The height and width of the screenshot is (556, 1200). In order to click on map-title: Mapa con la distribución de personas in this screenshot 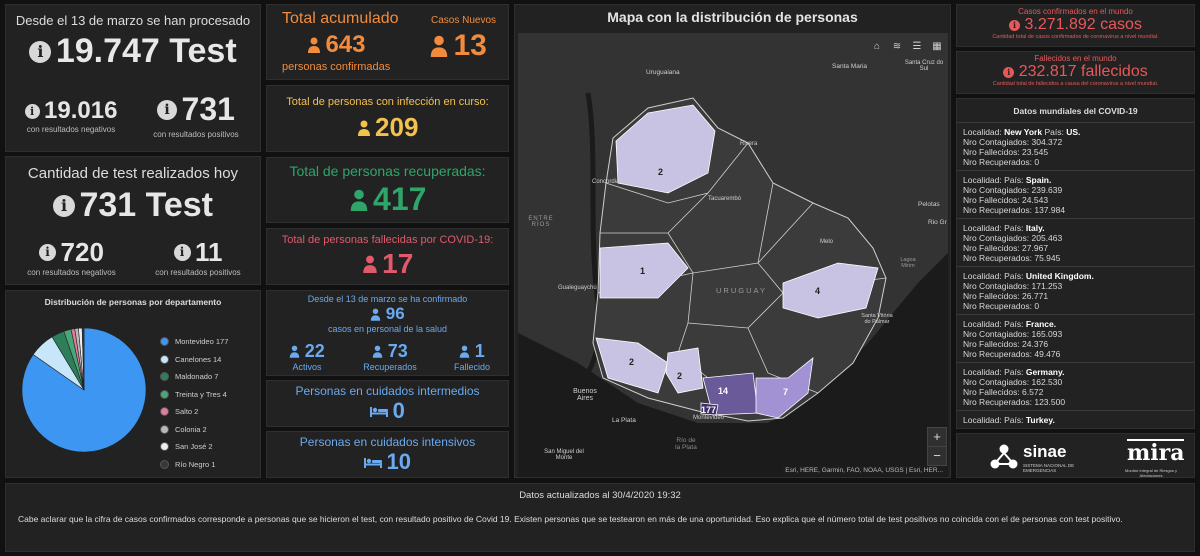, I will do `click(732, 17)`.